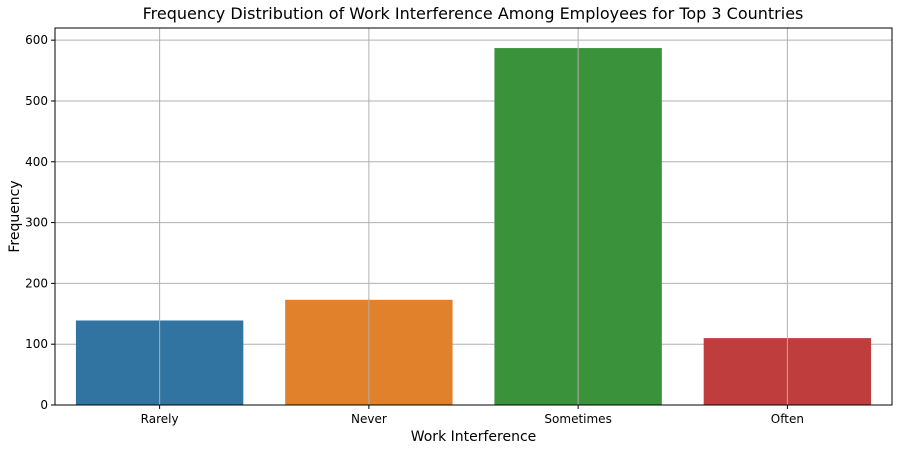 The height and width of the screenshot is (450, 899). Describe the element at coordinates (36, 223) in the screenshot. I see `y-tick-label: 300` at that location.